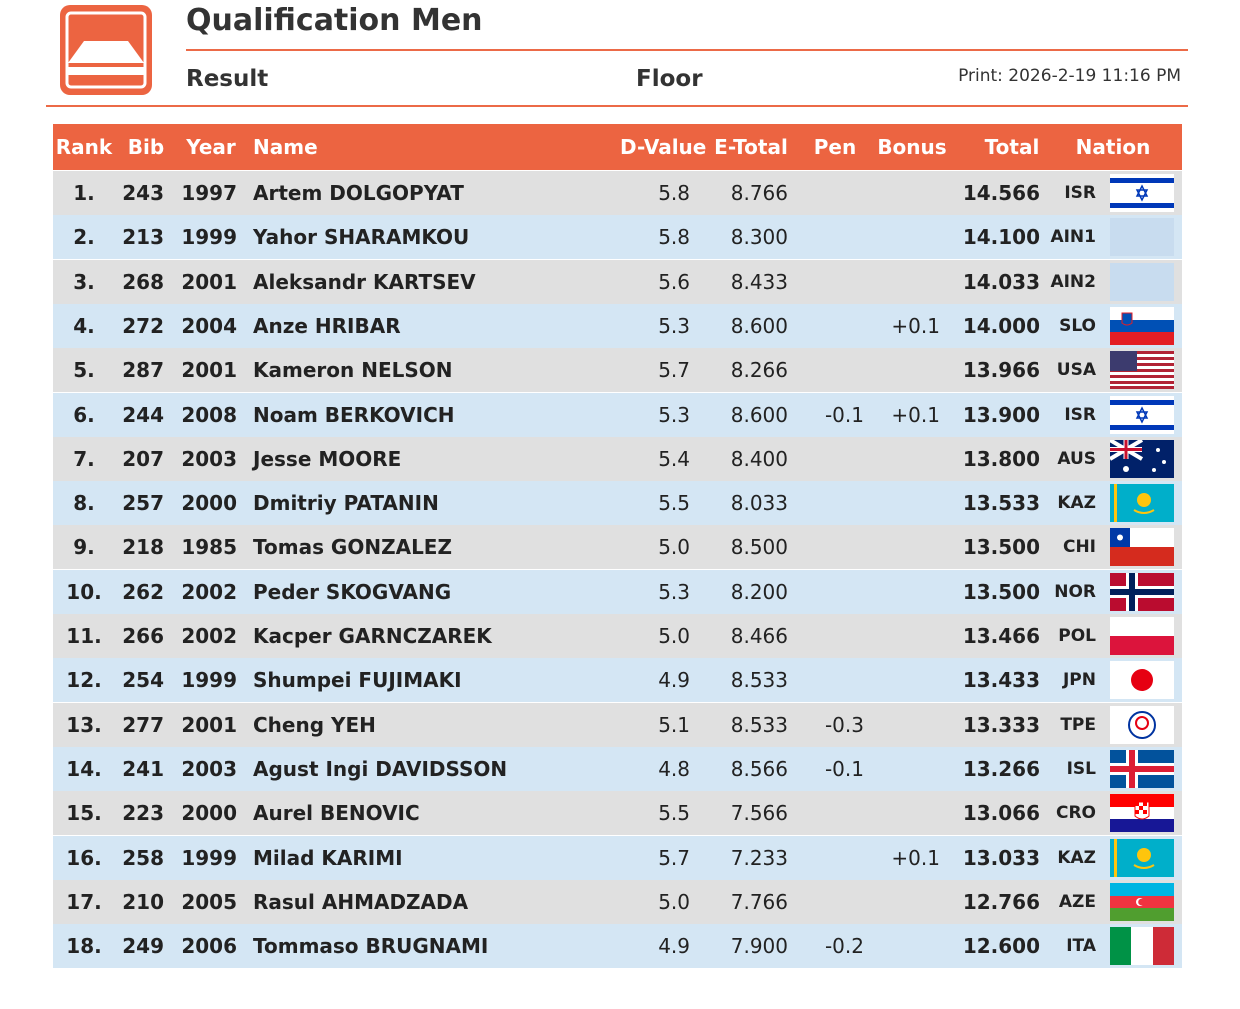  What do you see at coordinates (372, 636) in the screenshot?
I see `name-cell: Kacper GARNCZAREK` at bounding box center [372, 636].